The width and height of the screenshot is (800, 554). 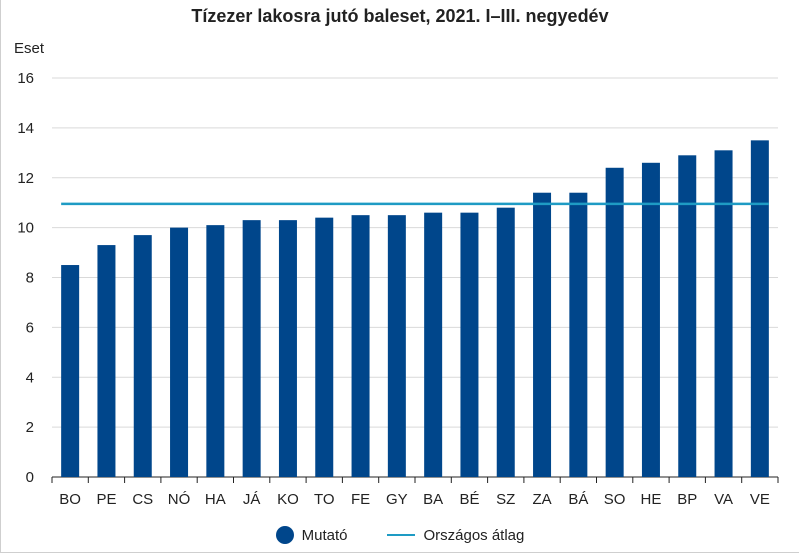 I want to click on x-tick-label-TO: TO, so click(x=324, y=499).